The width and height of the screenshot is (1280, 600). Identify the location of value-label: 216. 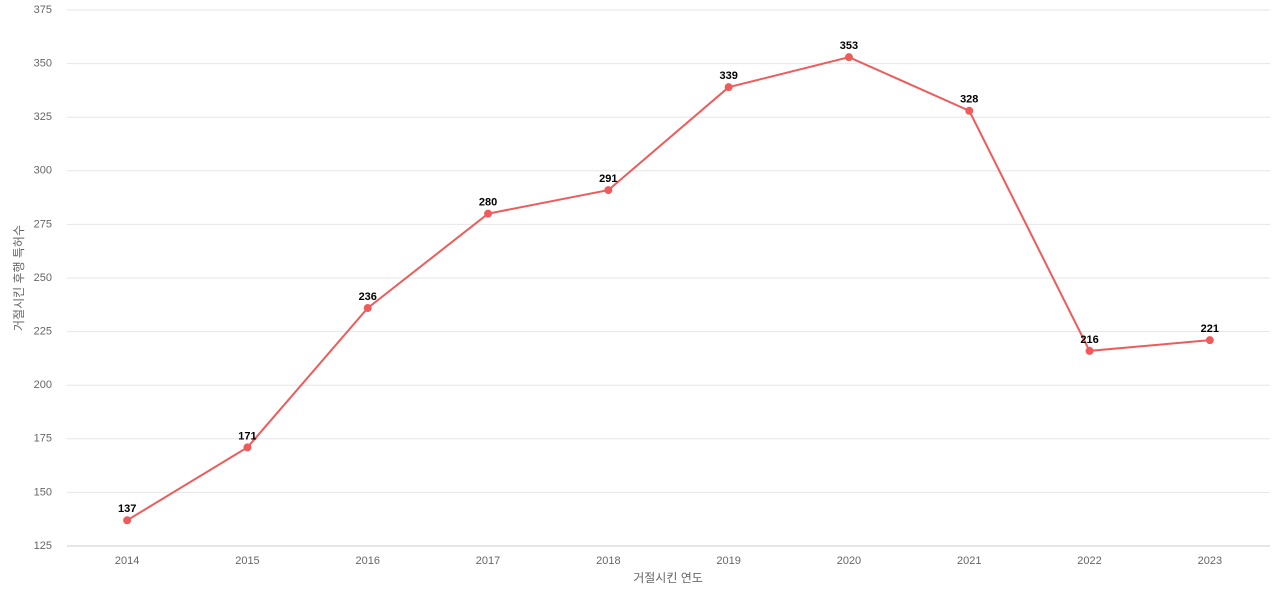
(1089, 340).